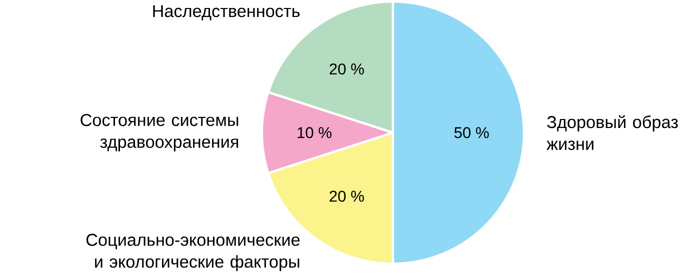 The width and height of the screenshot is (700, 276). What do you see at coordinates (159, 133) in the screenshot?
I see `slice-label: Состояние системы здравоохранения` at bounding box center [159, 133].